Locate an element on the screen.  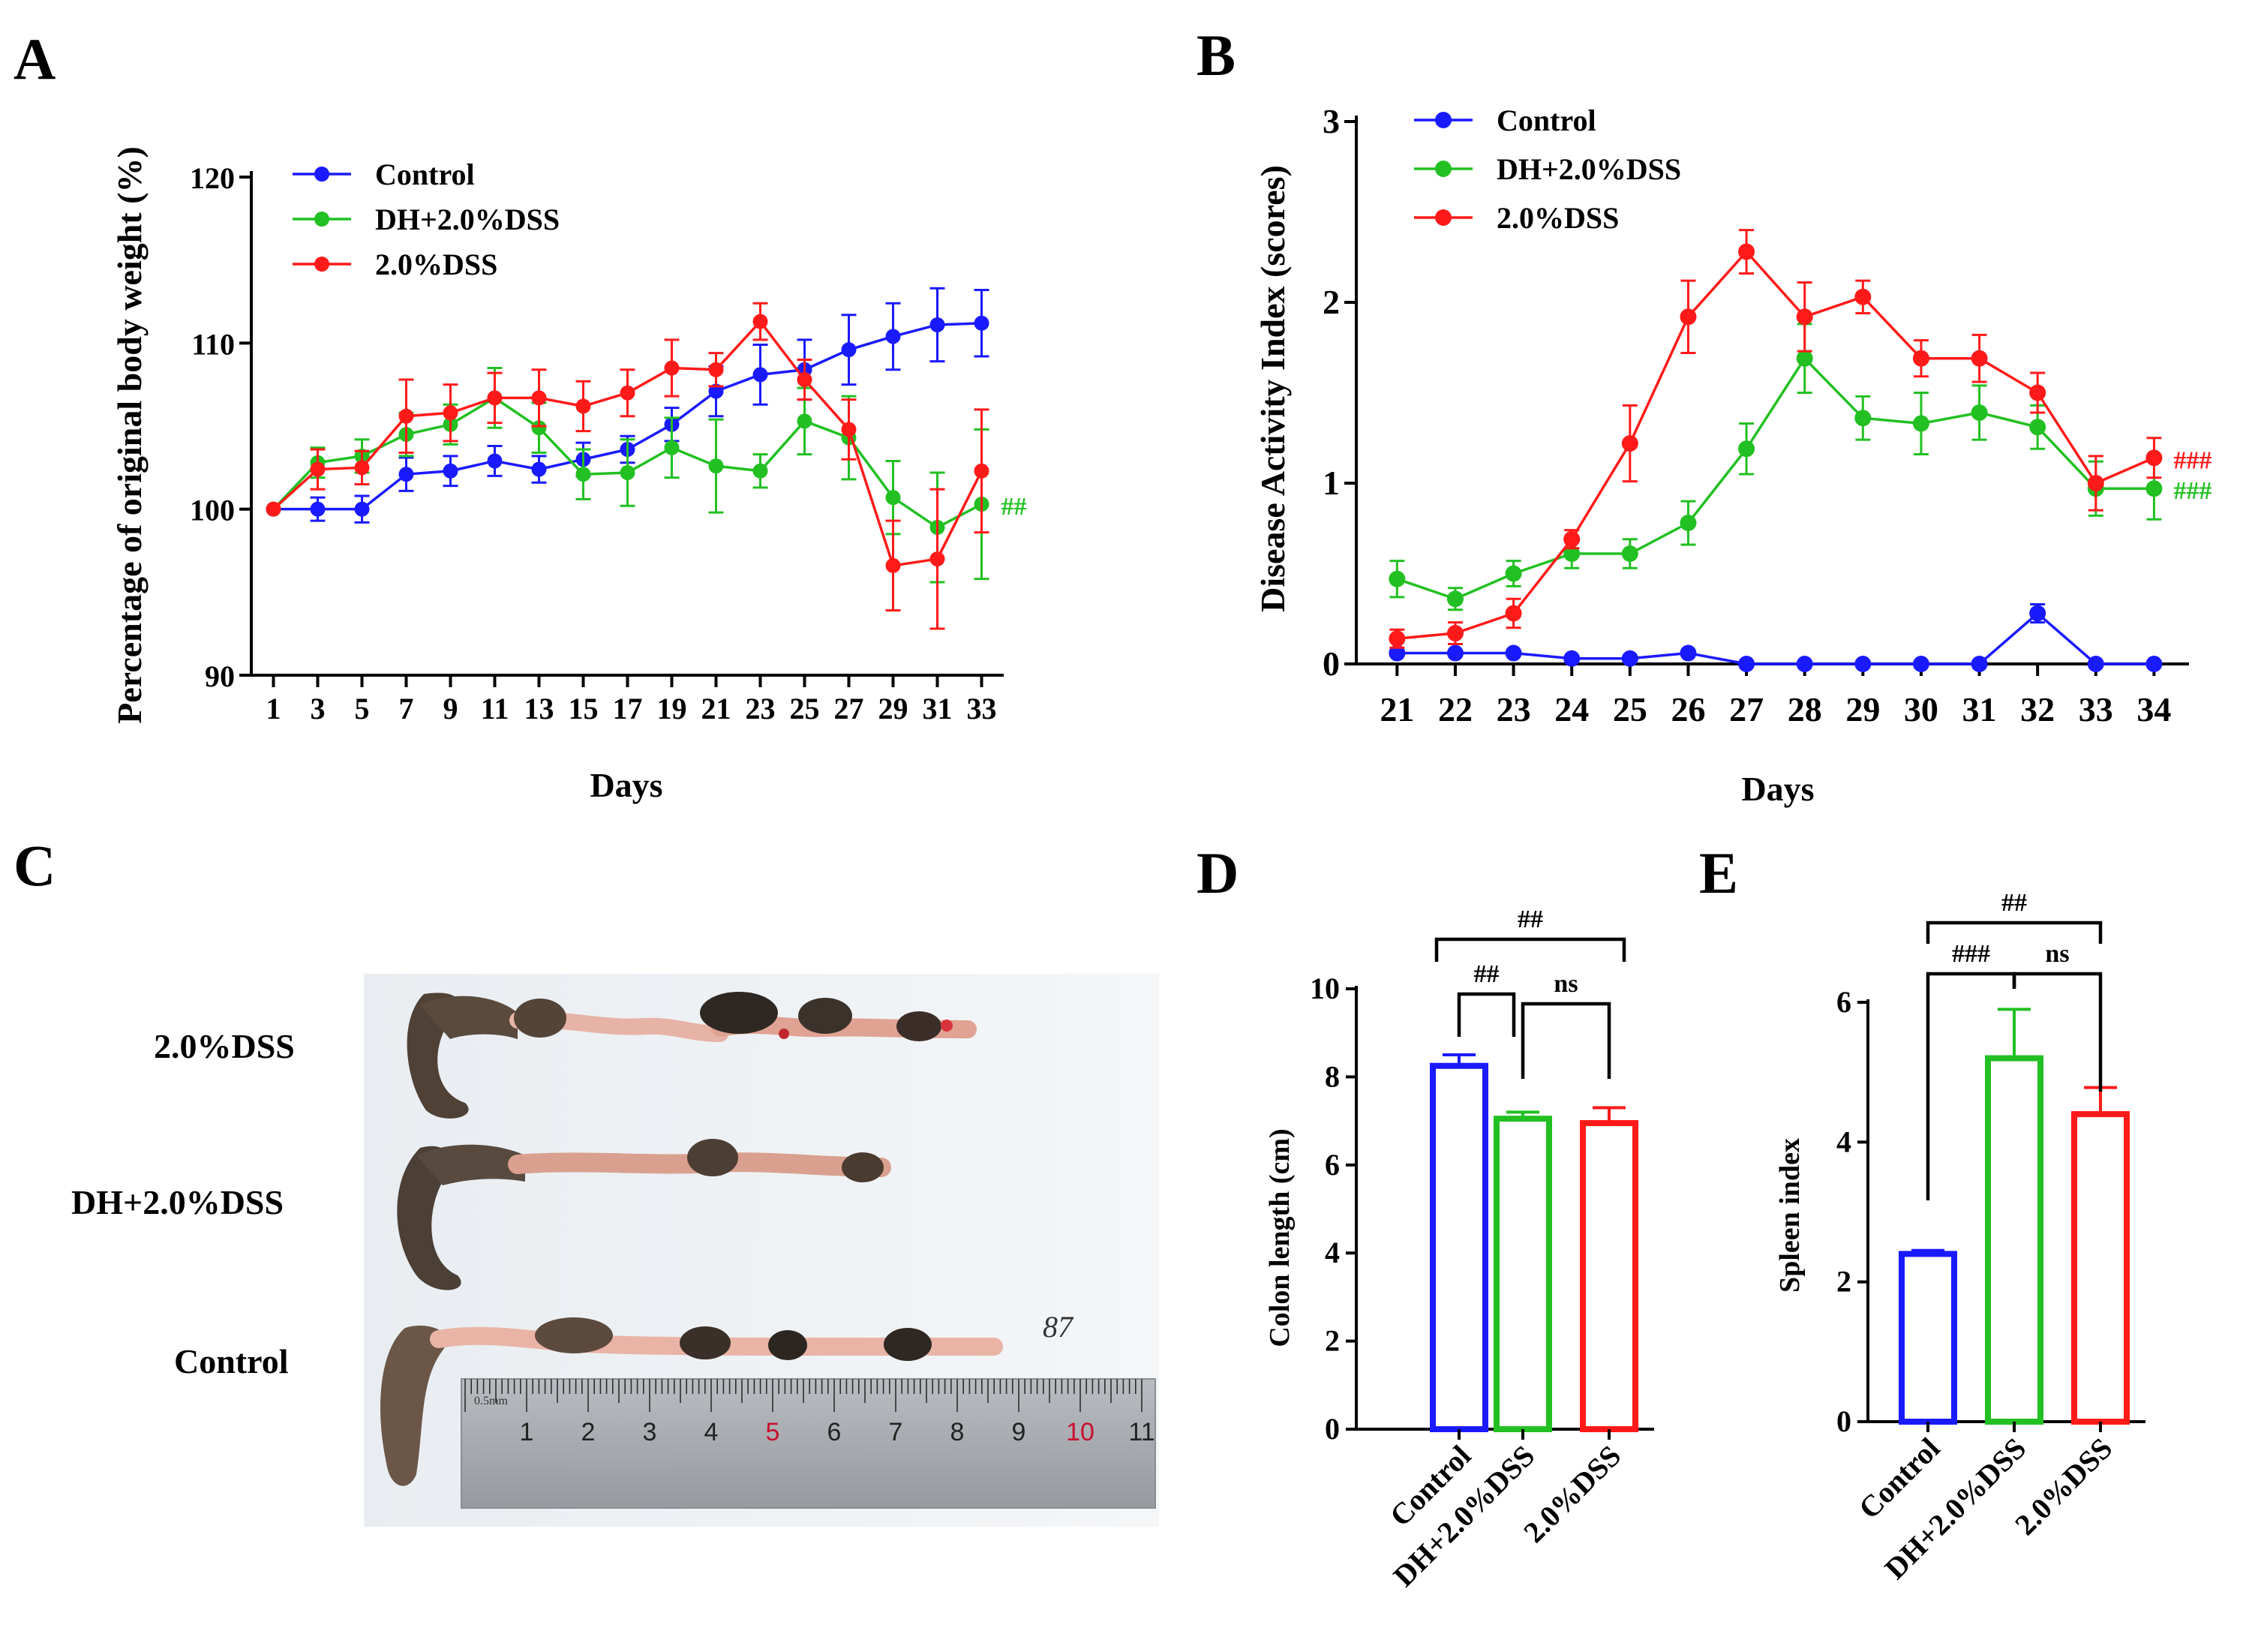
chart-b-xtick-label: 26 is located at coordinates (1688, 709).